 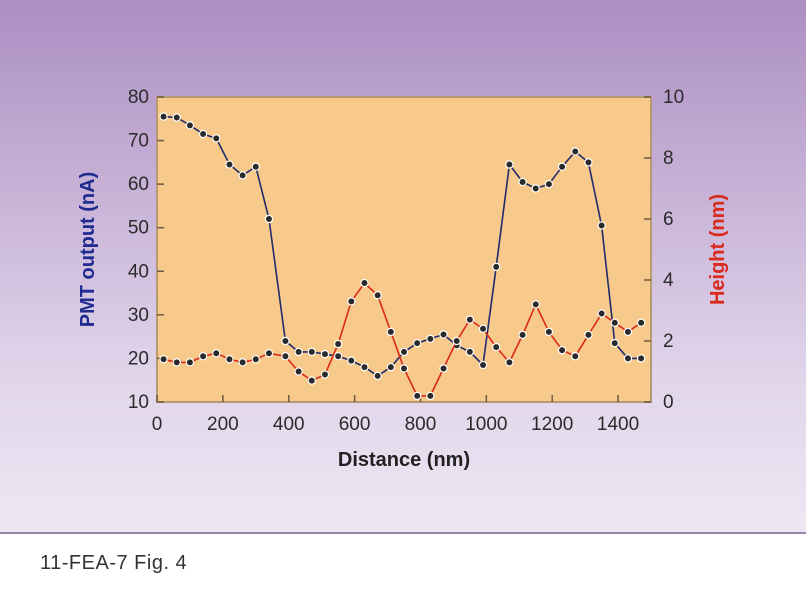 What do you see at coordinates (668, 158) in the screenshot?
I see `right-tick-label: 8` at bounding box center [668, 158].